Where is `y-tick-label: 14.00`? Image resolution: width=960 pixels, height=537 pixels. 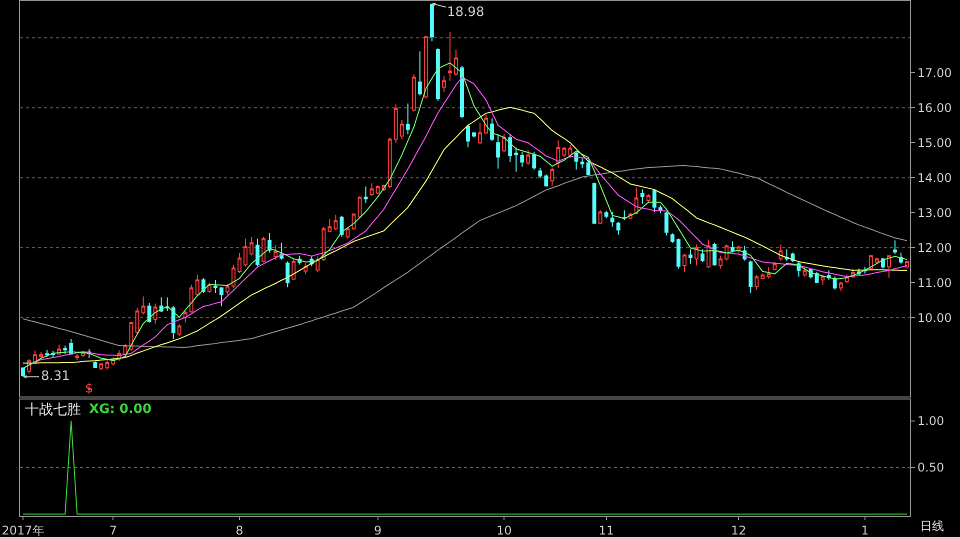 y-tick-label: 14.00 is located at coordinates (934, 177).